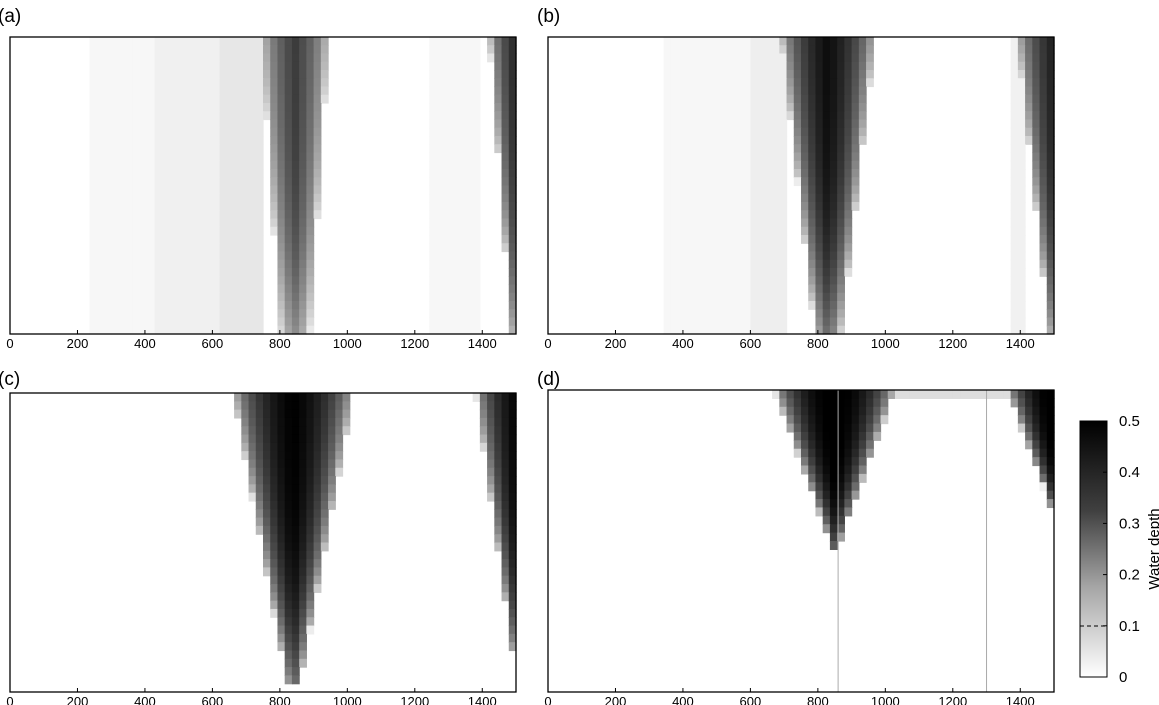 The height and width of the screenshot is (705, 1159). I want to click on colorbar-tick-label: 0.1, so click(1129, 626).